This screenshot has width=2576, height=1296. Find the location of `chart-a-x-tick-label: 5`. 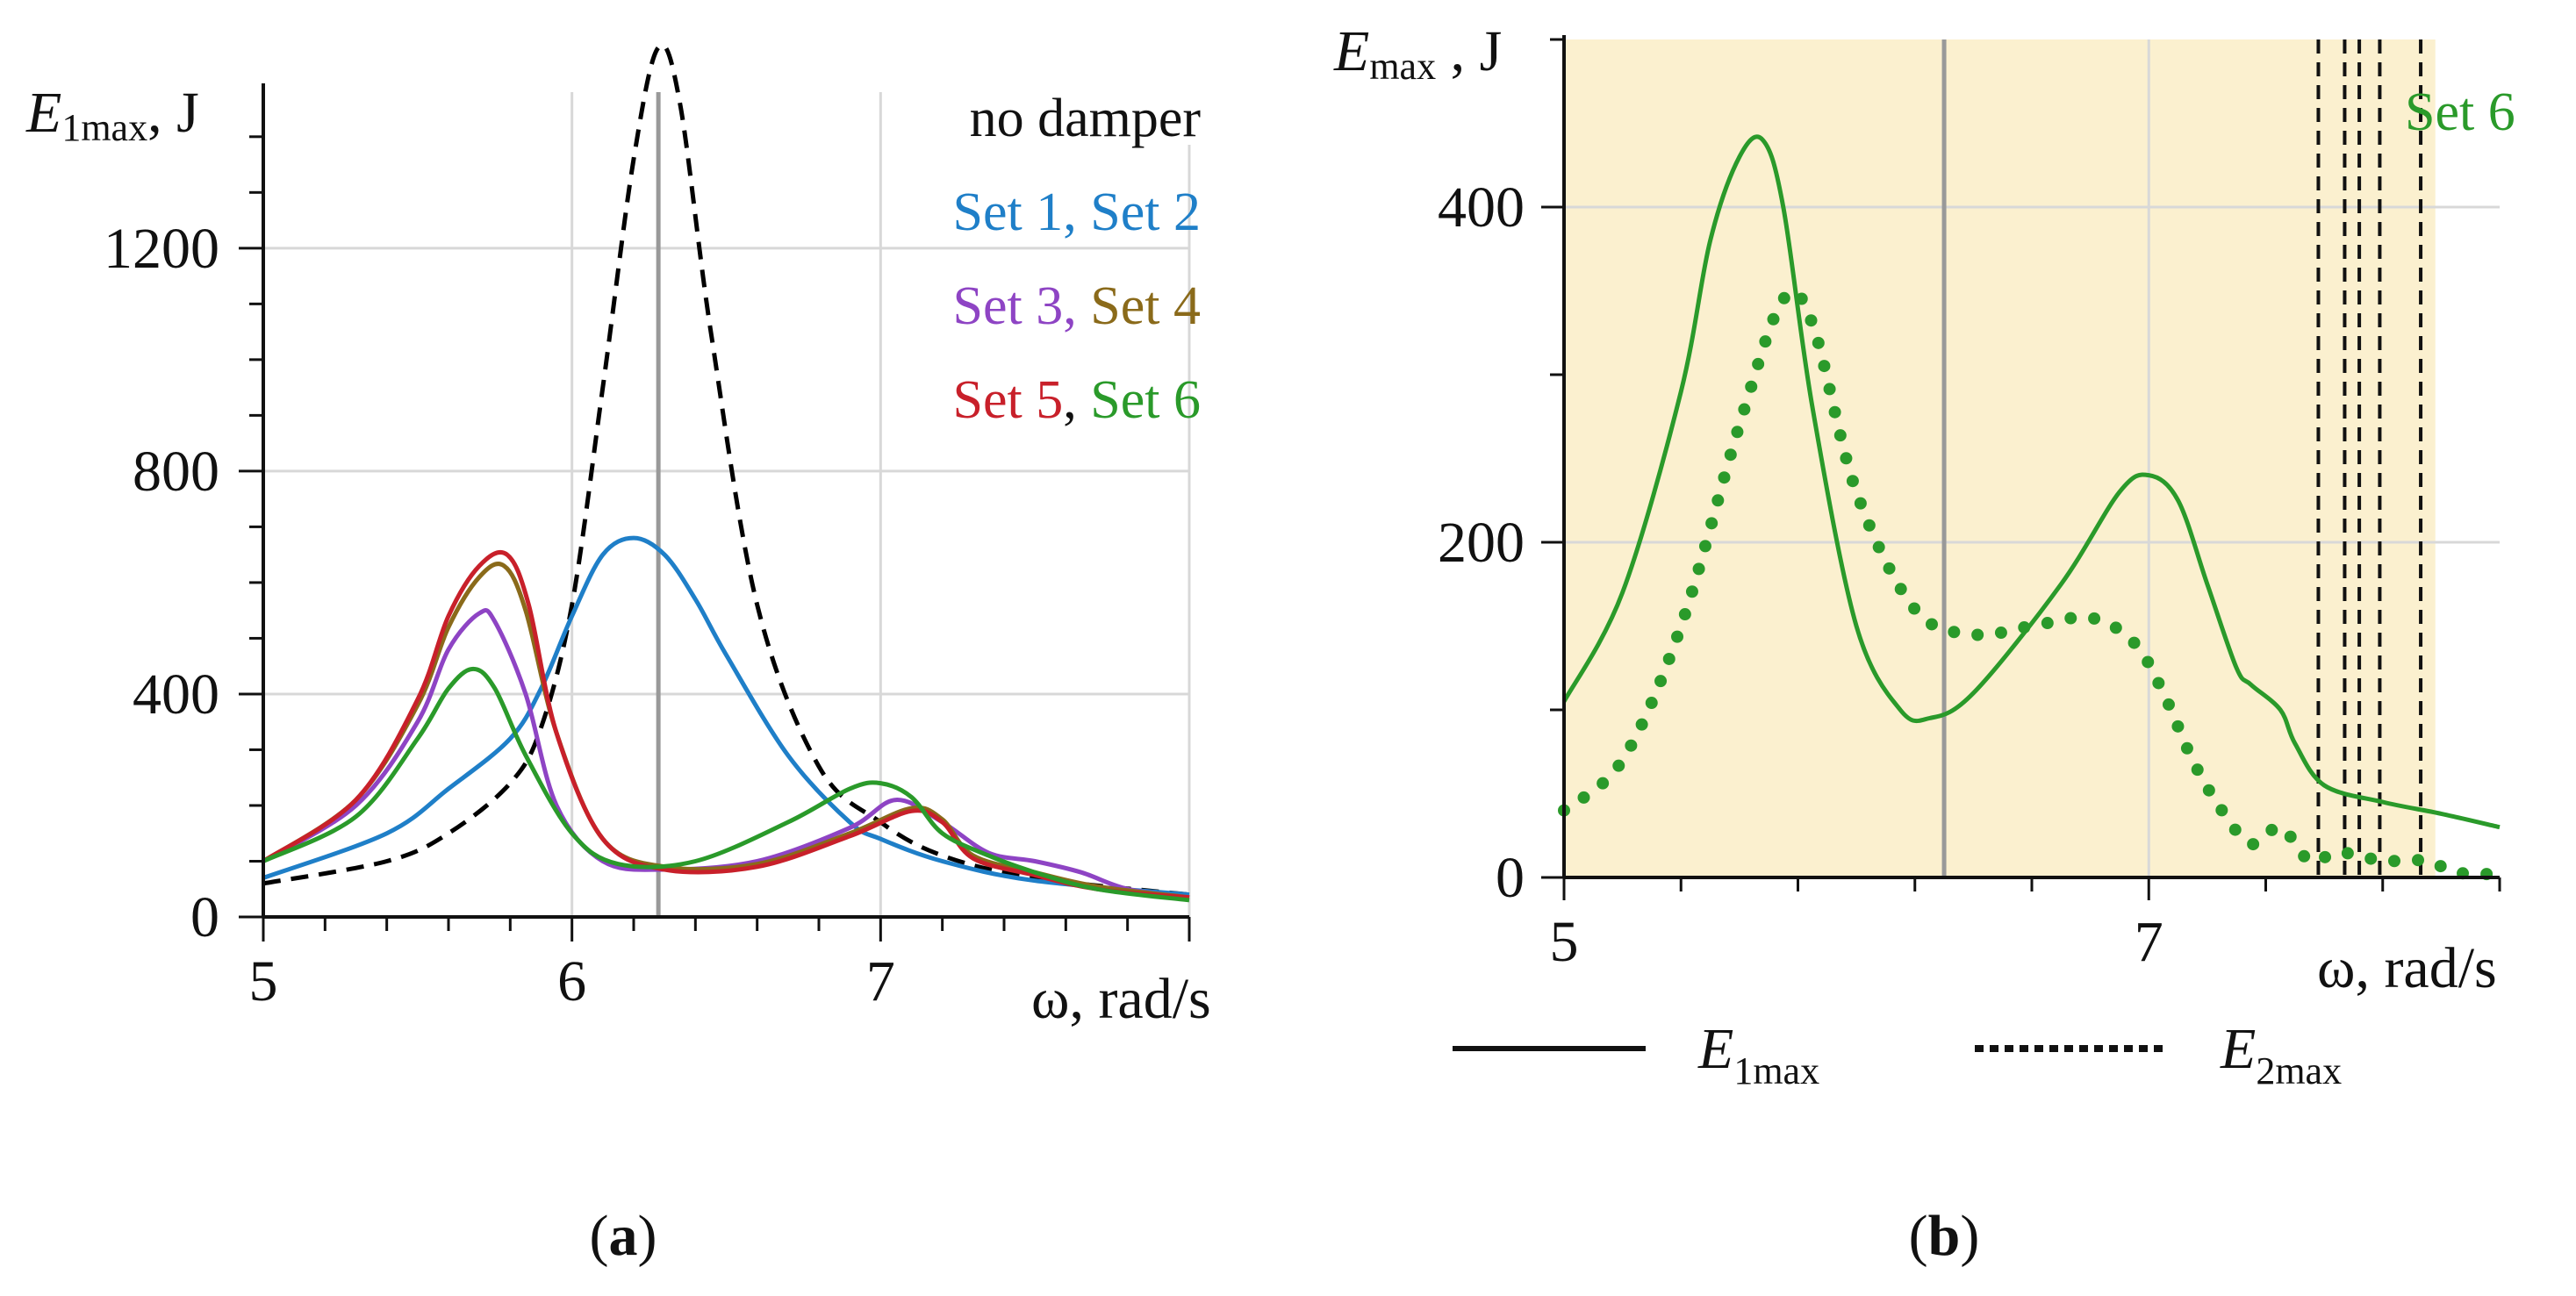

chart-a-x-tick-label: 5 is located at coordinates (264, 981).